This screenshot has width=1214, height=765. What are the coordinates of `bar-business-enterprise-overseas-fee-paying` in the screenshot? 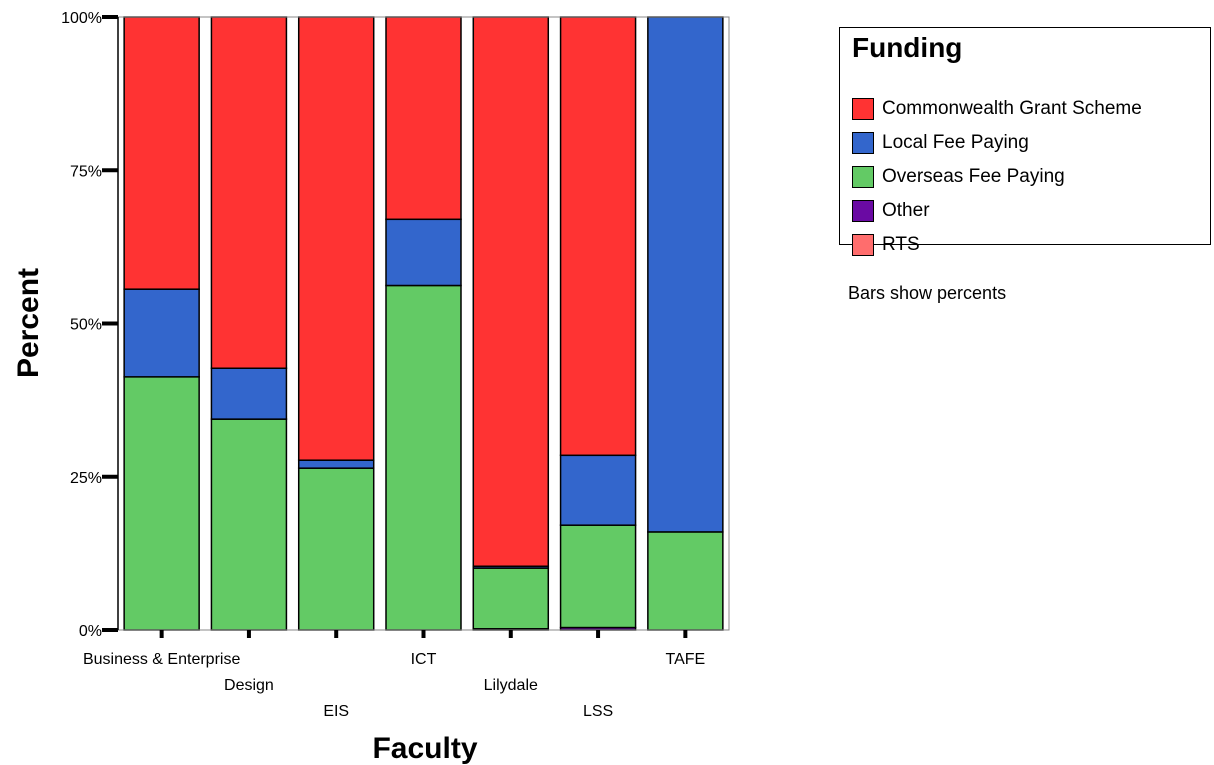 It's located at (161, 503).